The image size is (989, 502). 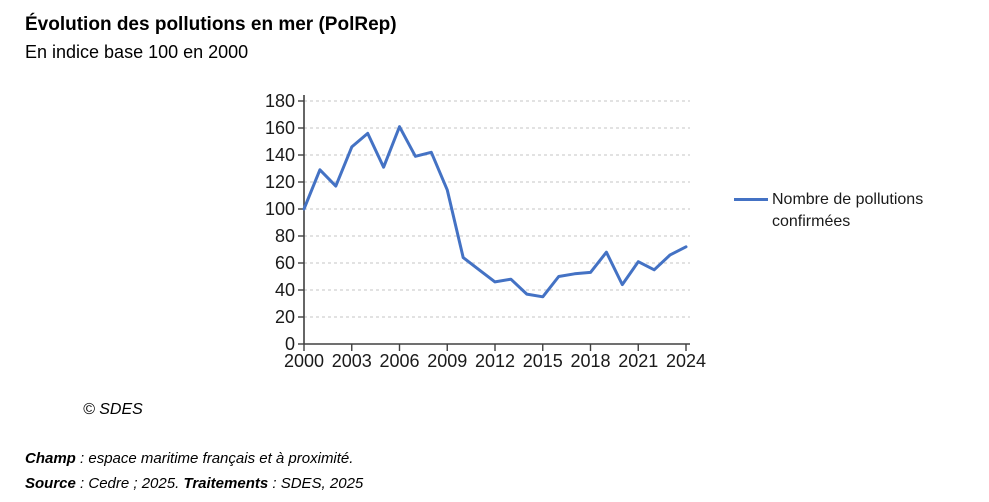 What do you see at coordinates (226, 483) in the screenshot?
I see `note-traitements-label: Traitements` at bounding box center [226, 483].